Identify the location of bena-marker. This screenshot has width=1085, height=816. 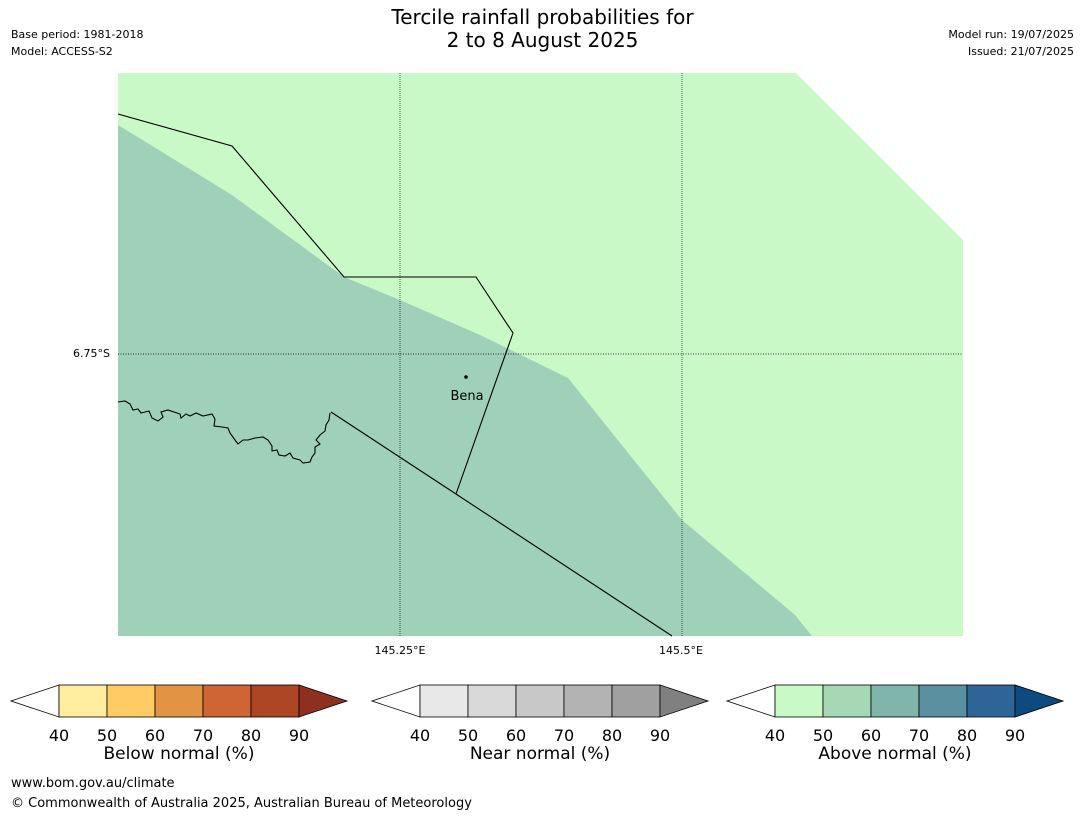
(466, 377).